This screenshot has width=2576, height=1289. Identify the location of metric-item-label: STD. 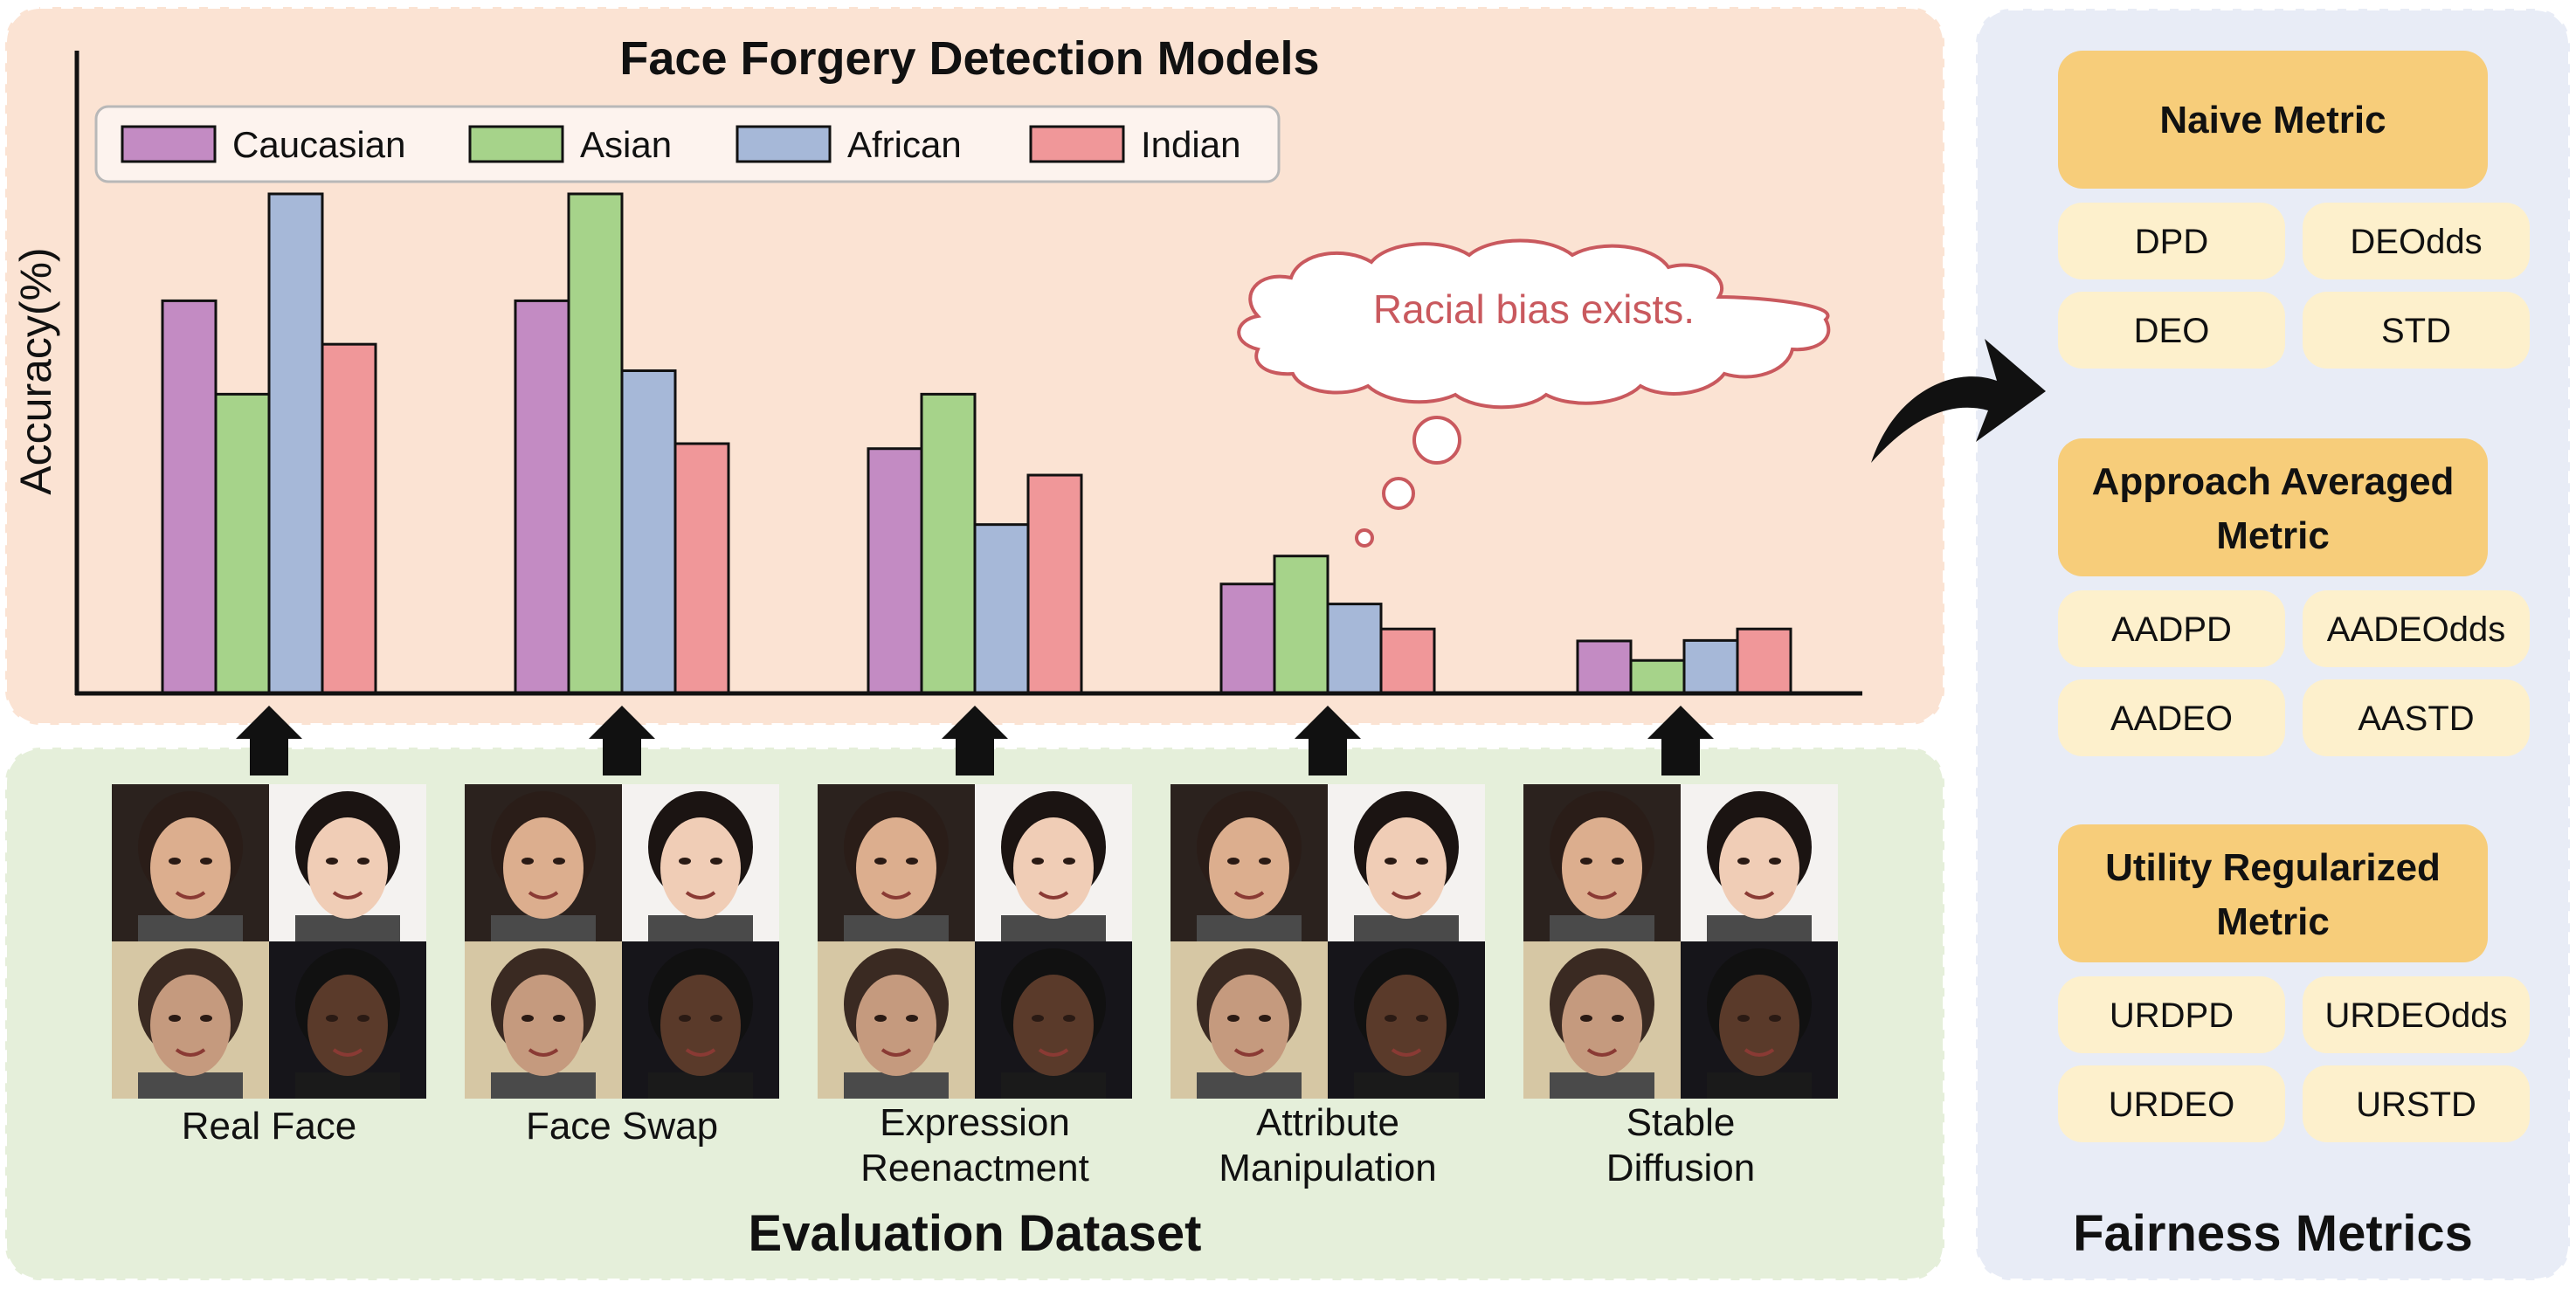
(2416, 331).